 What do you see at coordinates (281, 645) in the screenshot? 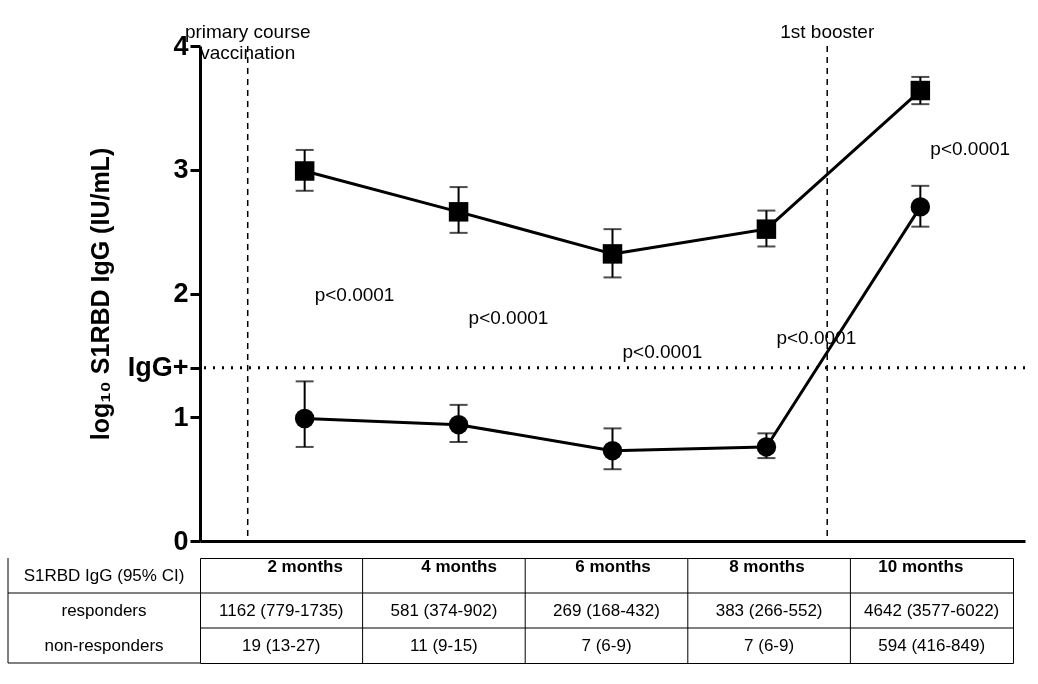
I see `text: 19 (13-27)` at bounding box center [281, 645].